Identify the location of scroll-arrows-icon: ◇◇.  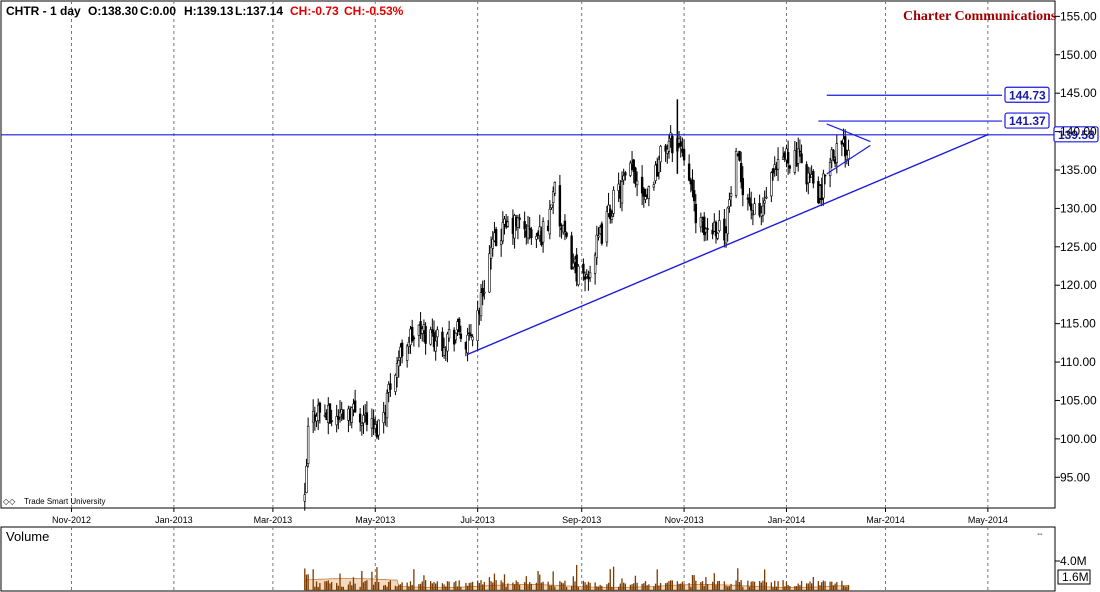
(9, 501).